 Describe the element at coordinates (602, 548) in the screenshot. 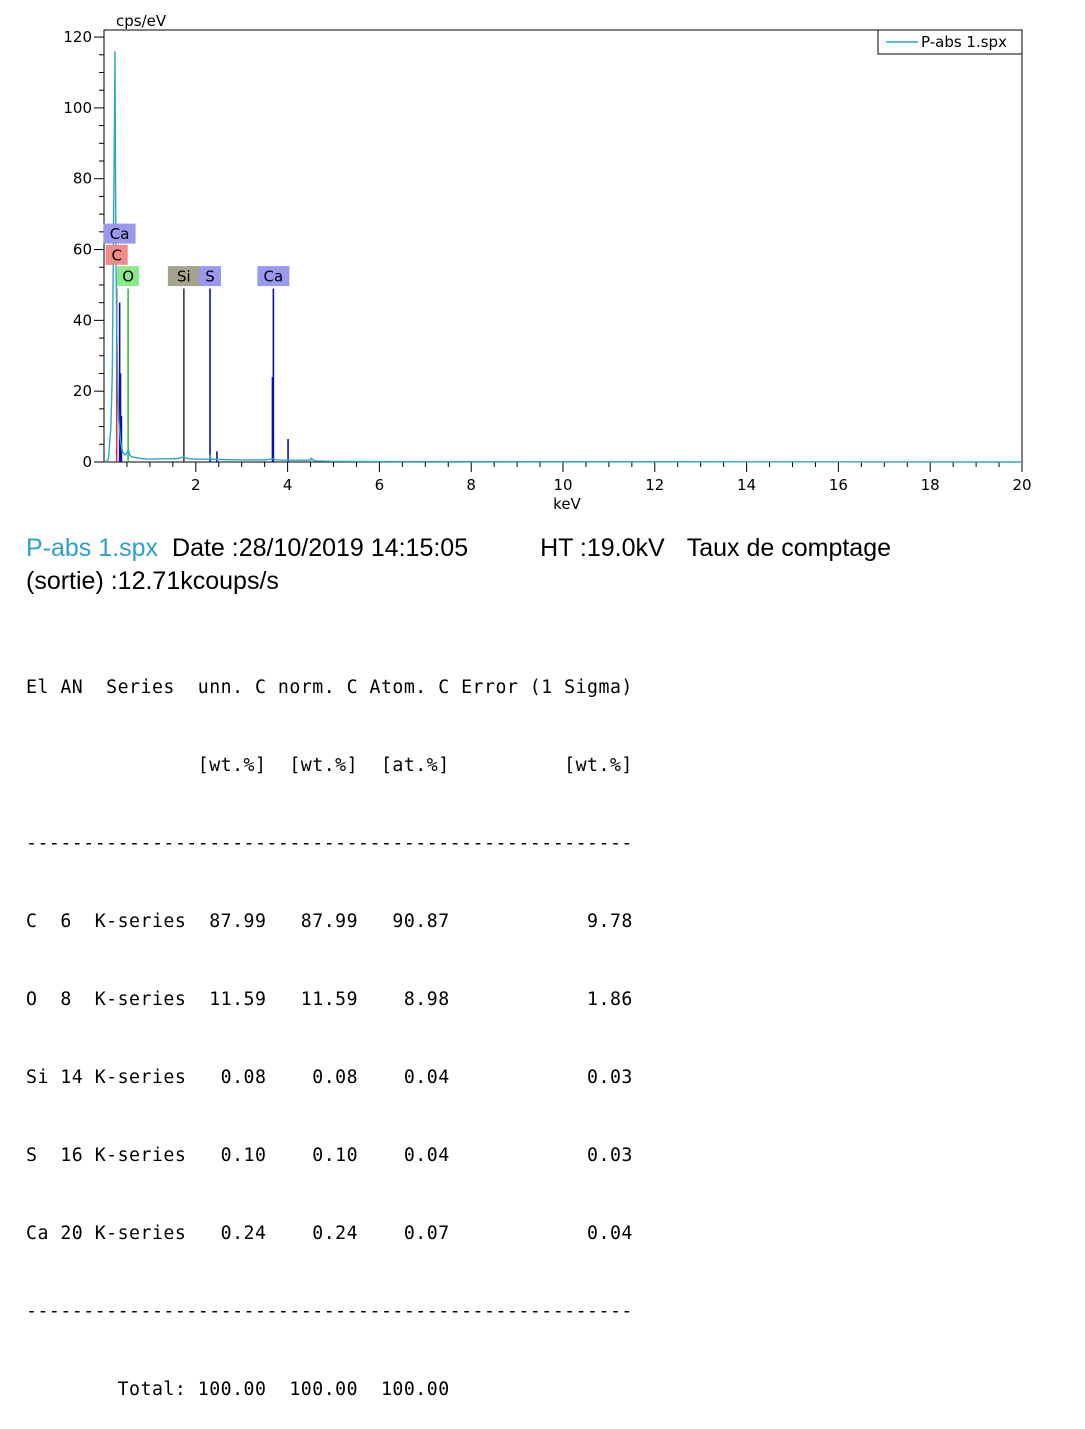

I see `high-tension: HT :19.0kV` at that location.